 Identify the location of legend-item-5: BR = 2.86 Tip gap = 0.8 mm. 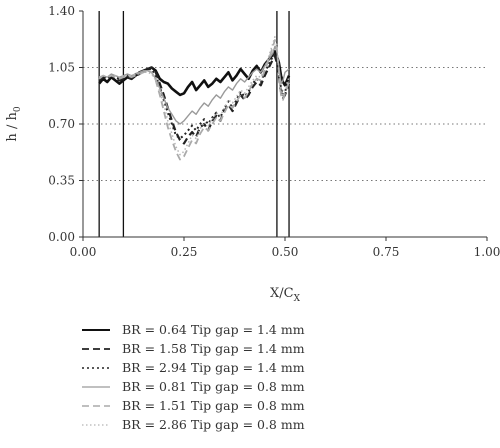
(232, 424).